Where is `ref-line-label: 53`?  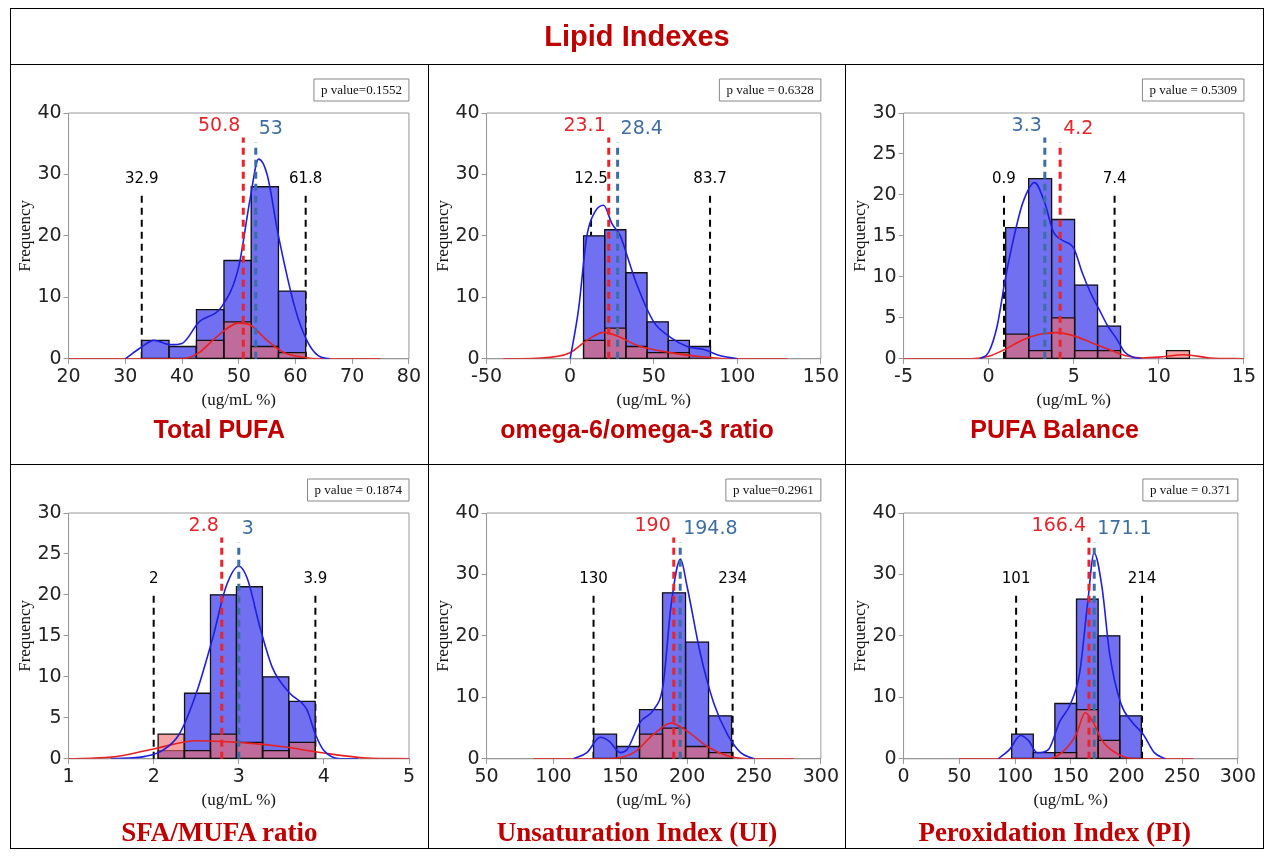
ref-line-label: 53 is located at coordinates (270, 126).